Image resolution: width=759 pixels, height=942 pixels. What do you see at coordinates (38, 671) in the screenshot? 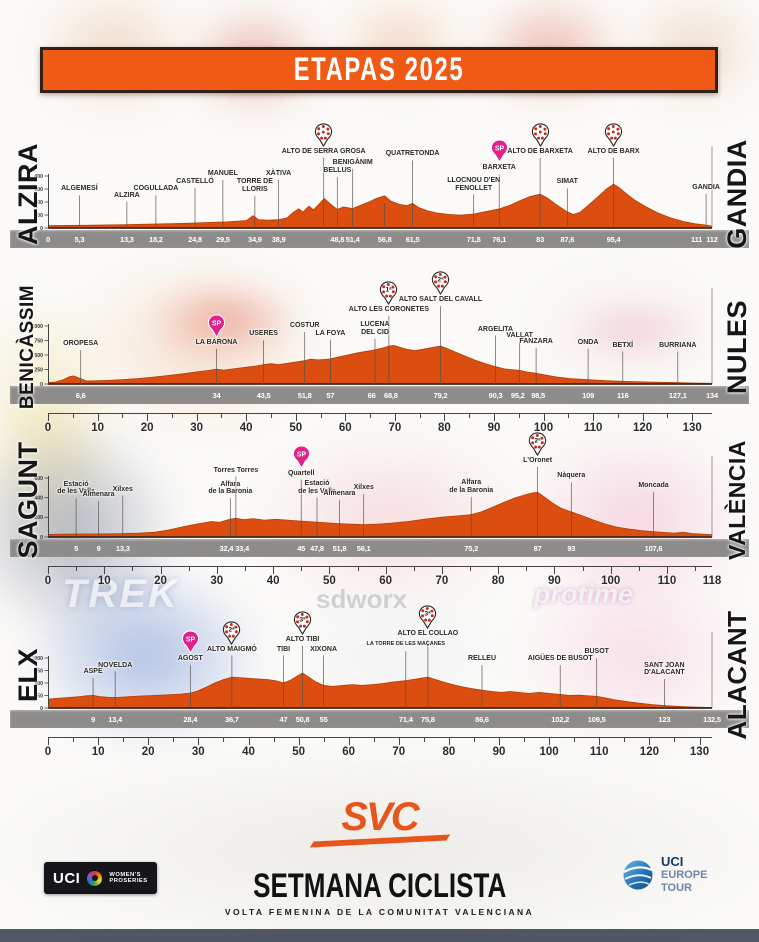
I see `svg-text: 750` at bounding box center [38, 671].